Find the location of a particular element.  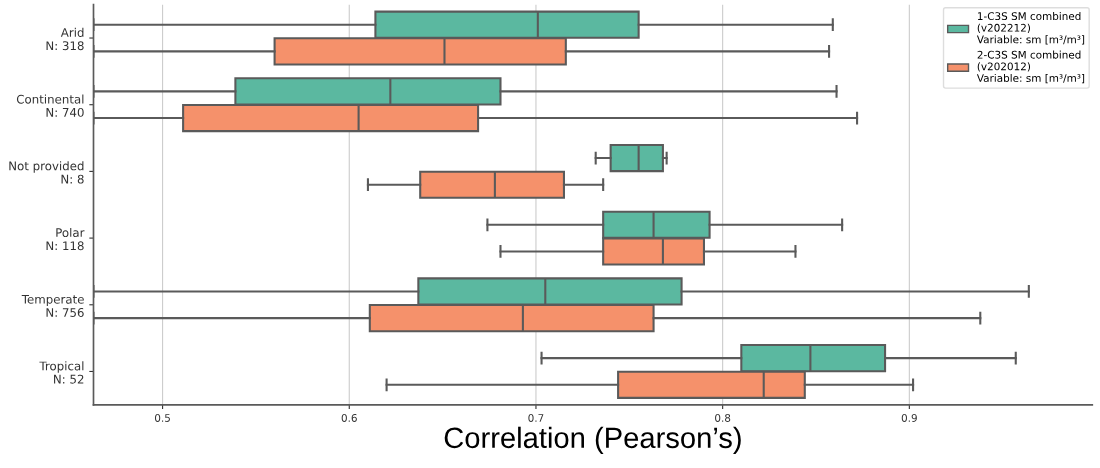

legend-label: 2-C3S SM combined (v202012) Variable: sm [m³/m³] is located at coordinates (1030, 67).